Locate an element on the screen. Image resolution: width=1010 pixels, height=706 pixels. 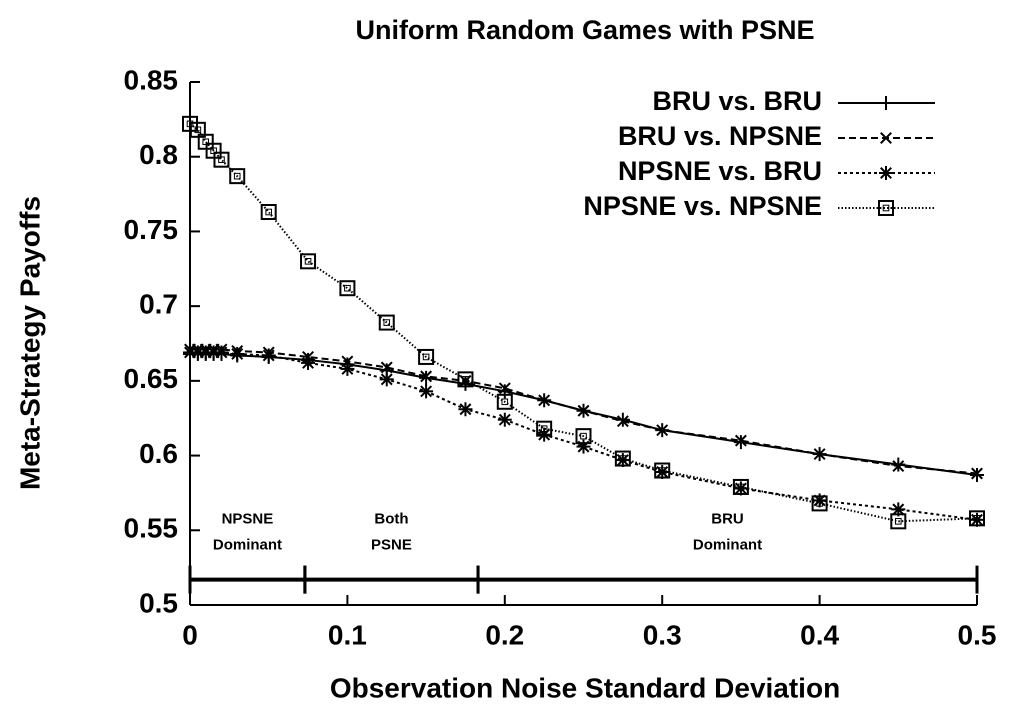
x-tick-label: 0.1 is located at coordinates (347, 634).